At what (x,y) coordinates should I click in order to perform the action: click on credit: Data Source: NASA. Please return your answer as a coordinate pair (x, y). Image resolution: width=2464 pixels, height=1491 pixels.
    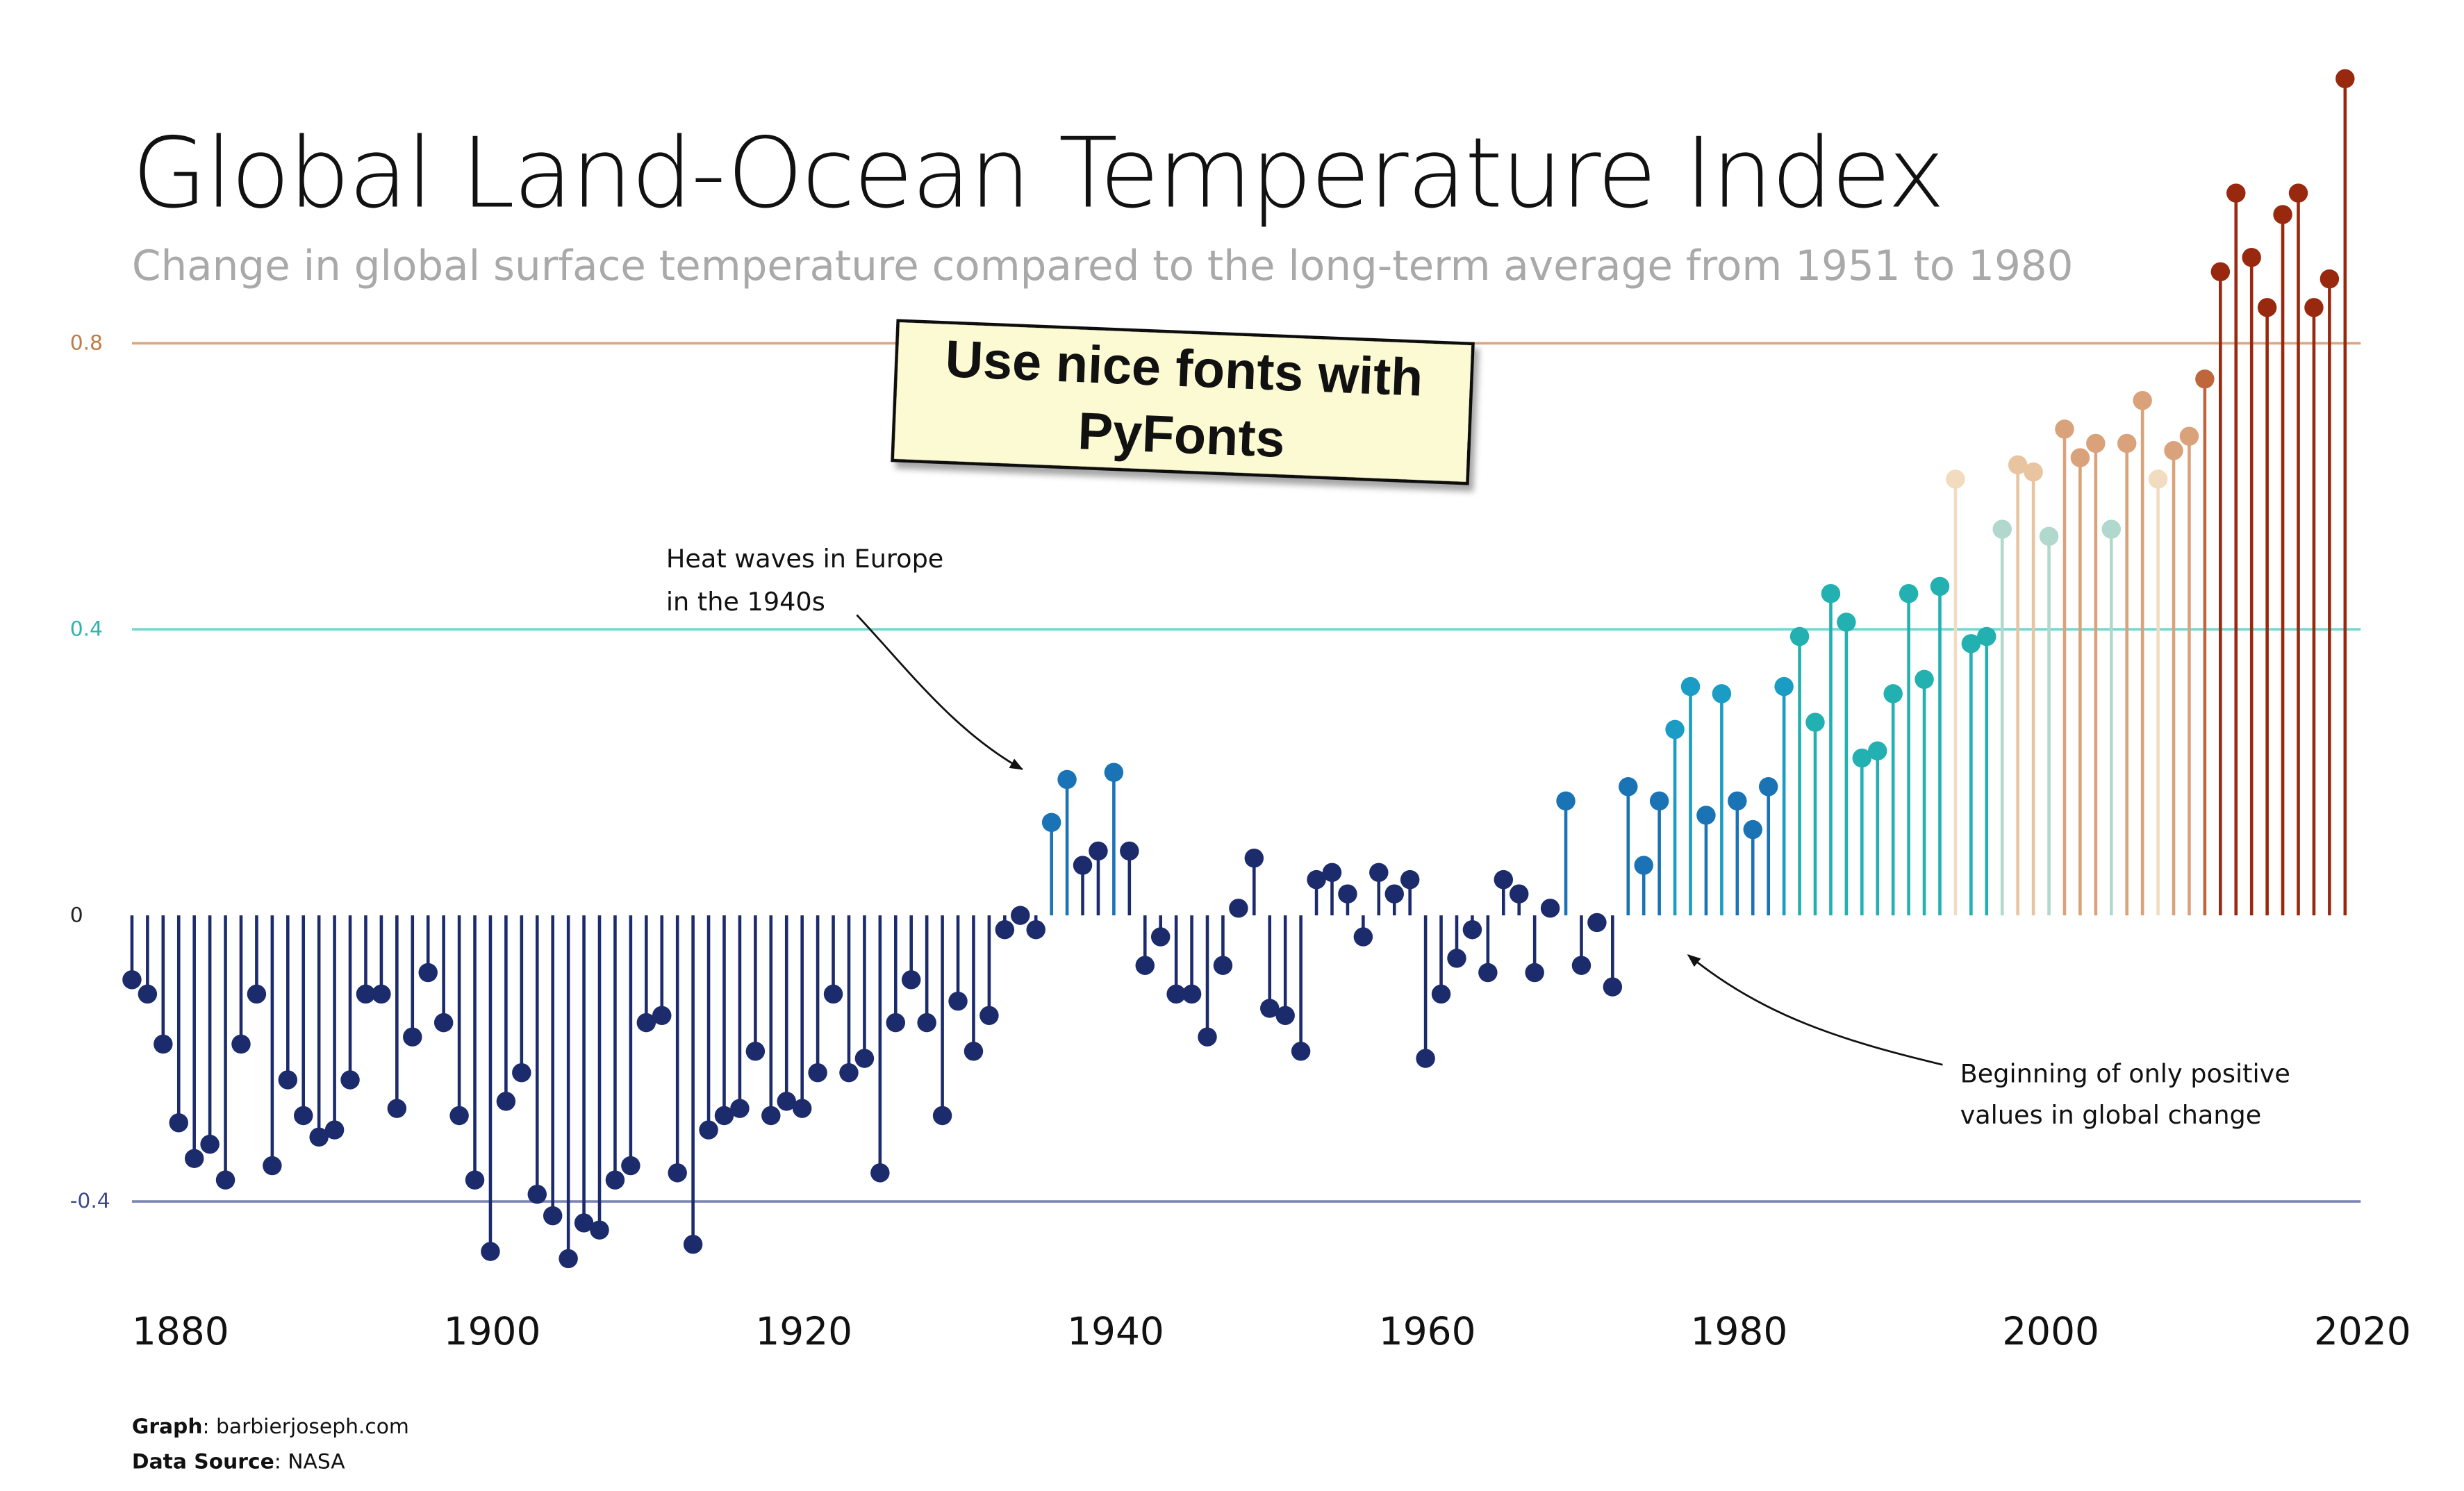
    Looking at the image, I should click on (238, 1462).